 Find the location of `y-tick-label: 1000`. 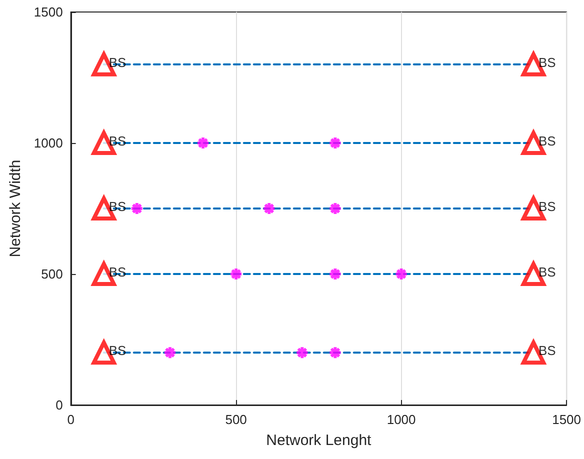

y-tick-label: 1000 is located at coordinates (48, 143).